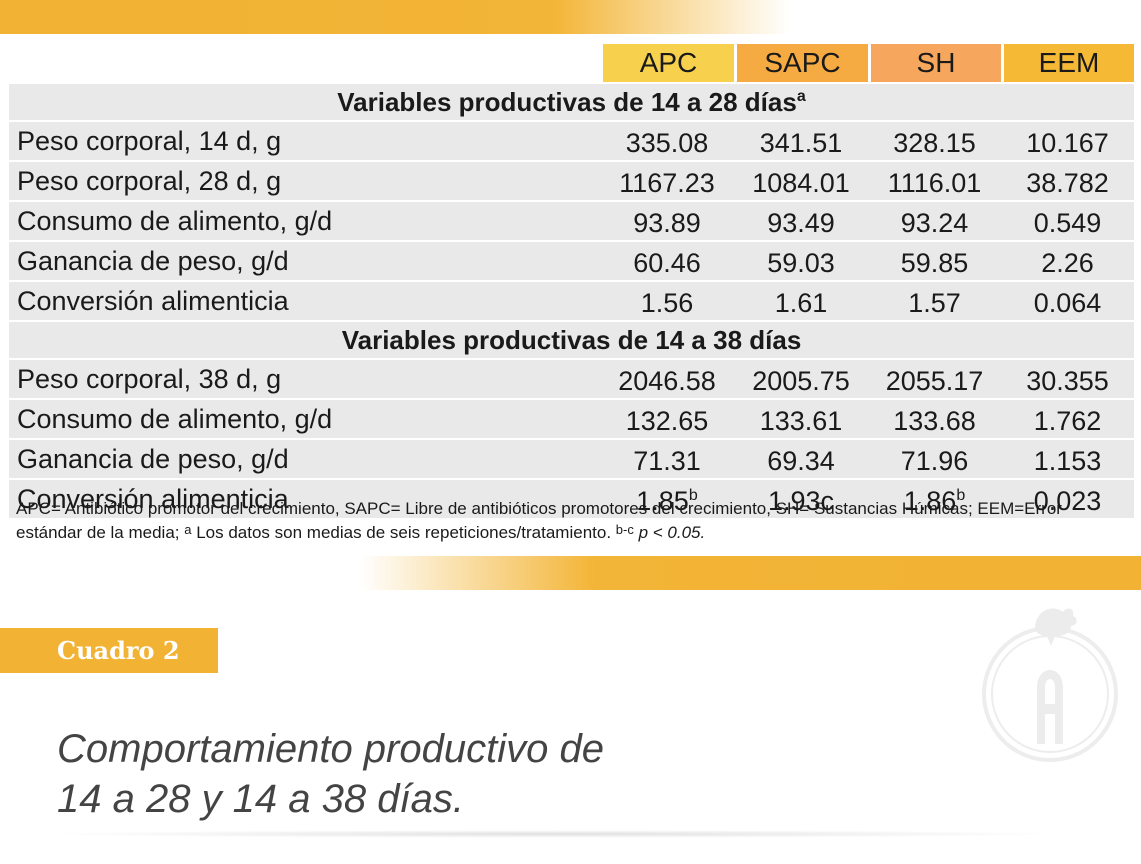 This screenshot has width=1141, height=864. What do you see at coordinates (624, 529) in the screenshot?
I see `footnote-sup-bc: b-c` at bounding box center [624, 529].